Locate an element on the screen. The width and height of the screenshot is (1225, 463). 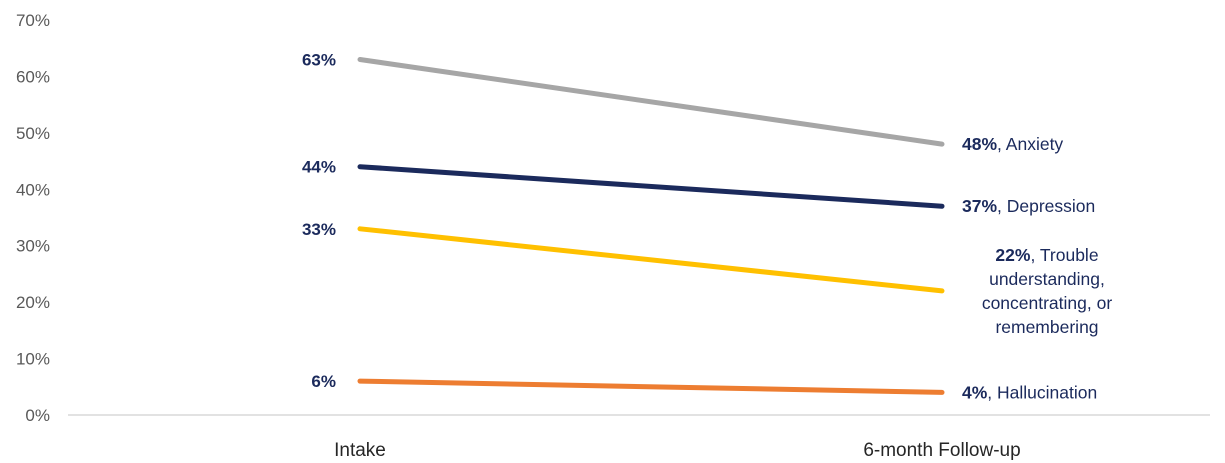
start-data-label: 63% is located at coordinates (319, 60).